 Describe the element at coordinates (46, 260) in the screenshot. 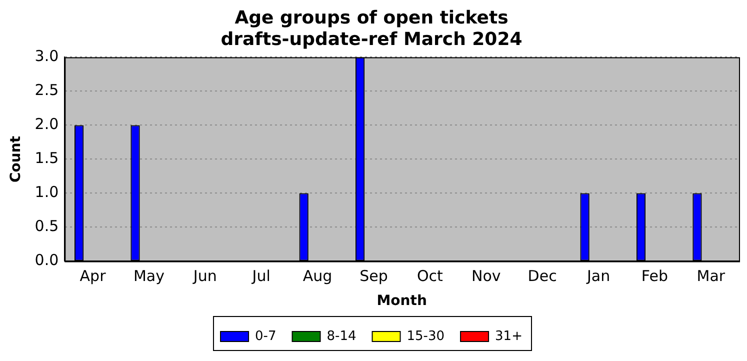

I see `y-tick-label: 0.0` at that location.